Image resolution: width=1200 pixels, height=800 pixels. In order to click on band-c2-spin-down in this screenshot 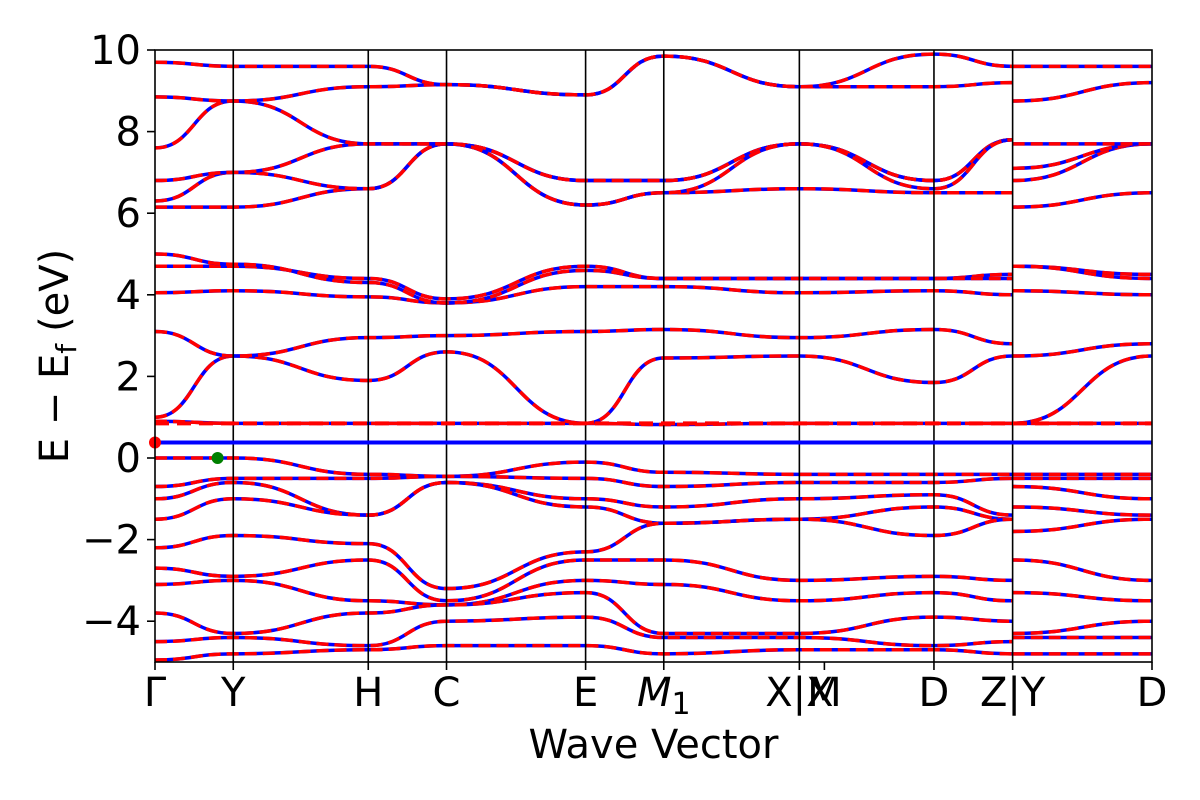, I will do `click(653, 388)`.